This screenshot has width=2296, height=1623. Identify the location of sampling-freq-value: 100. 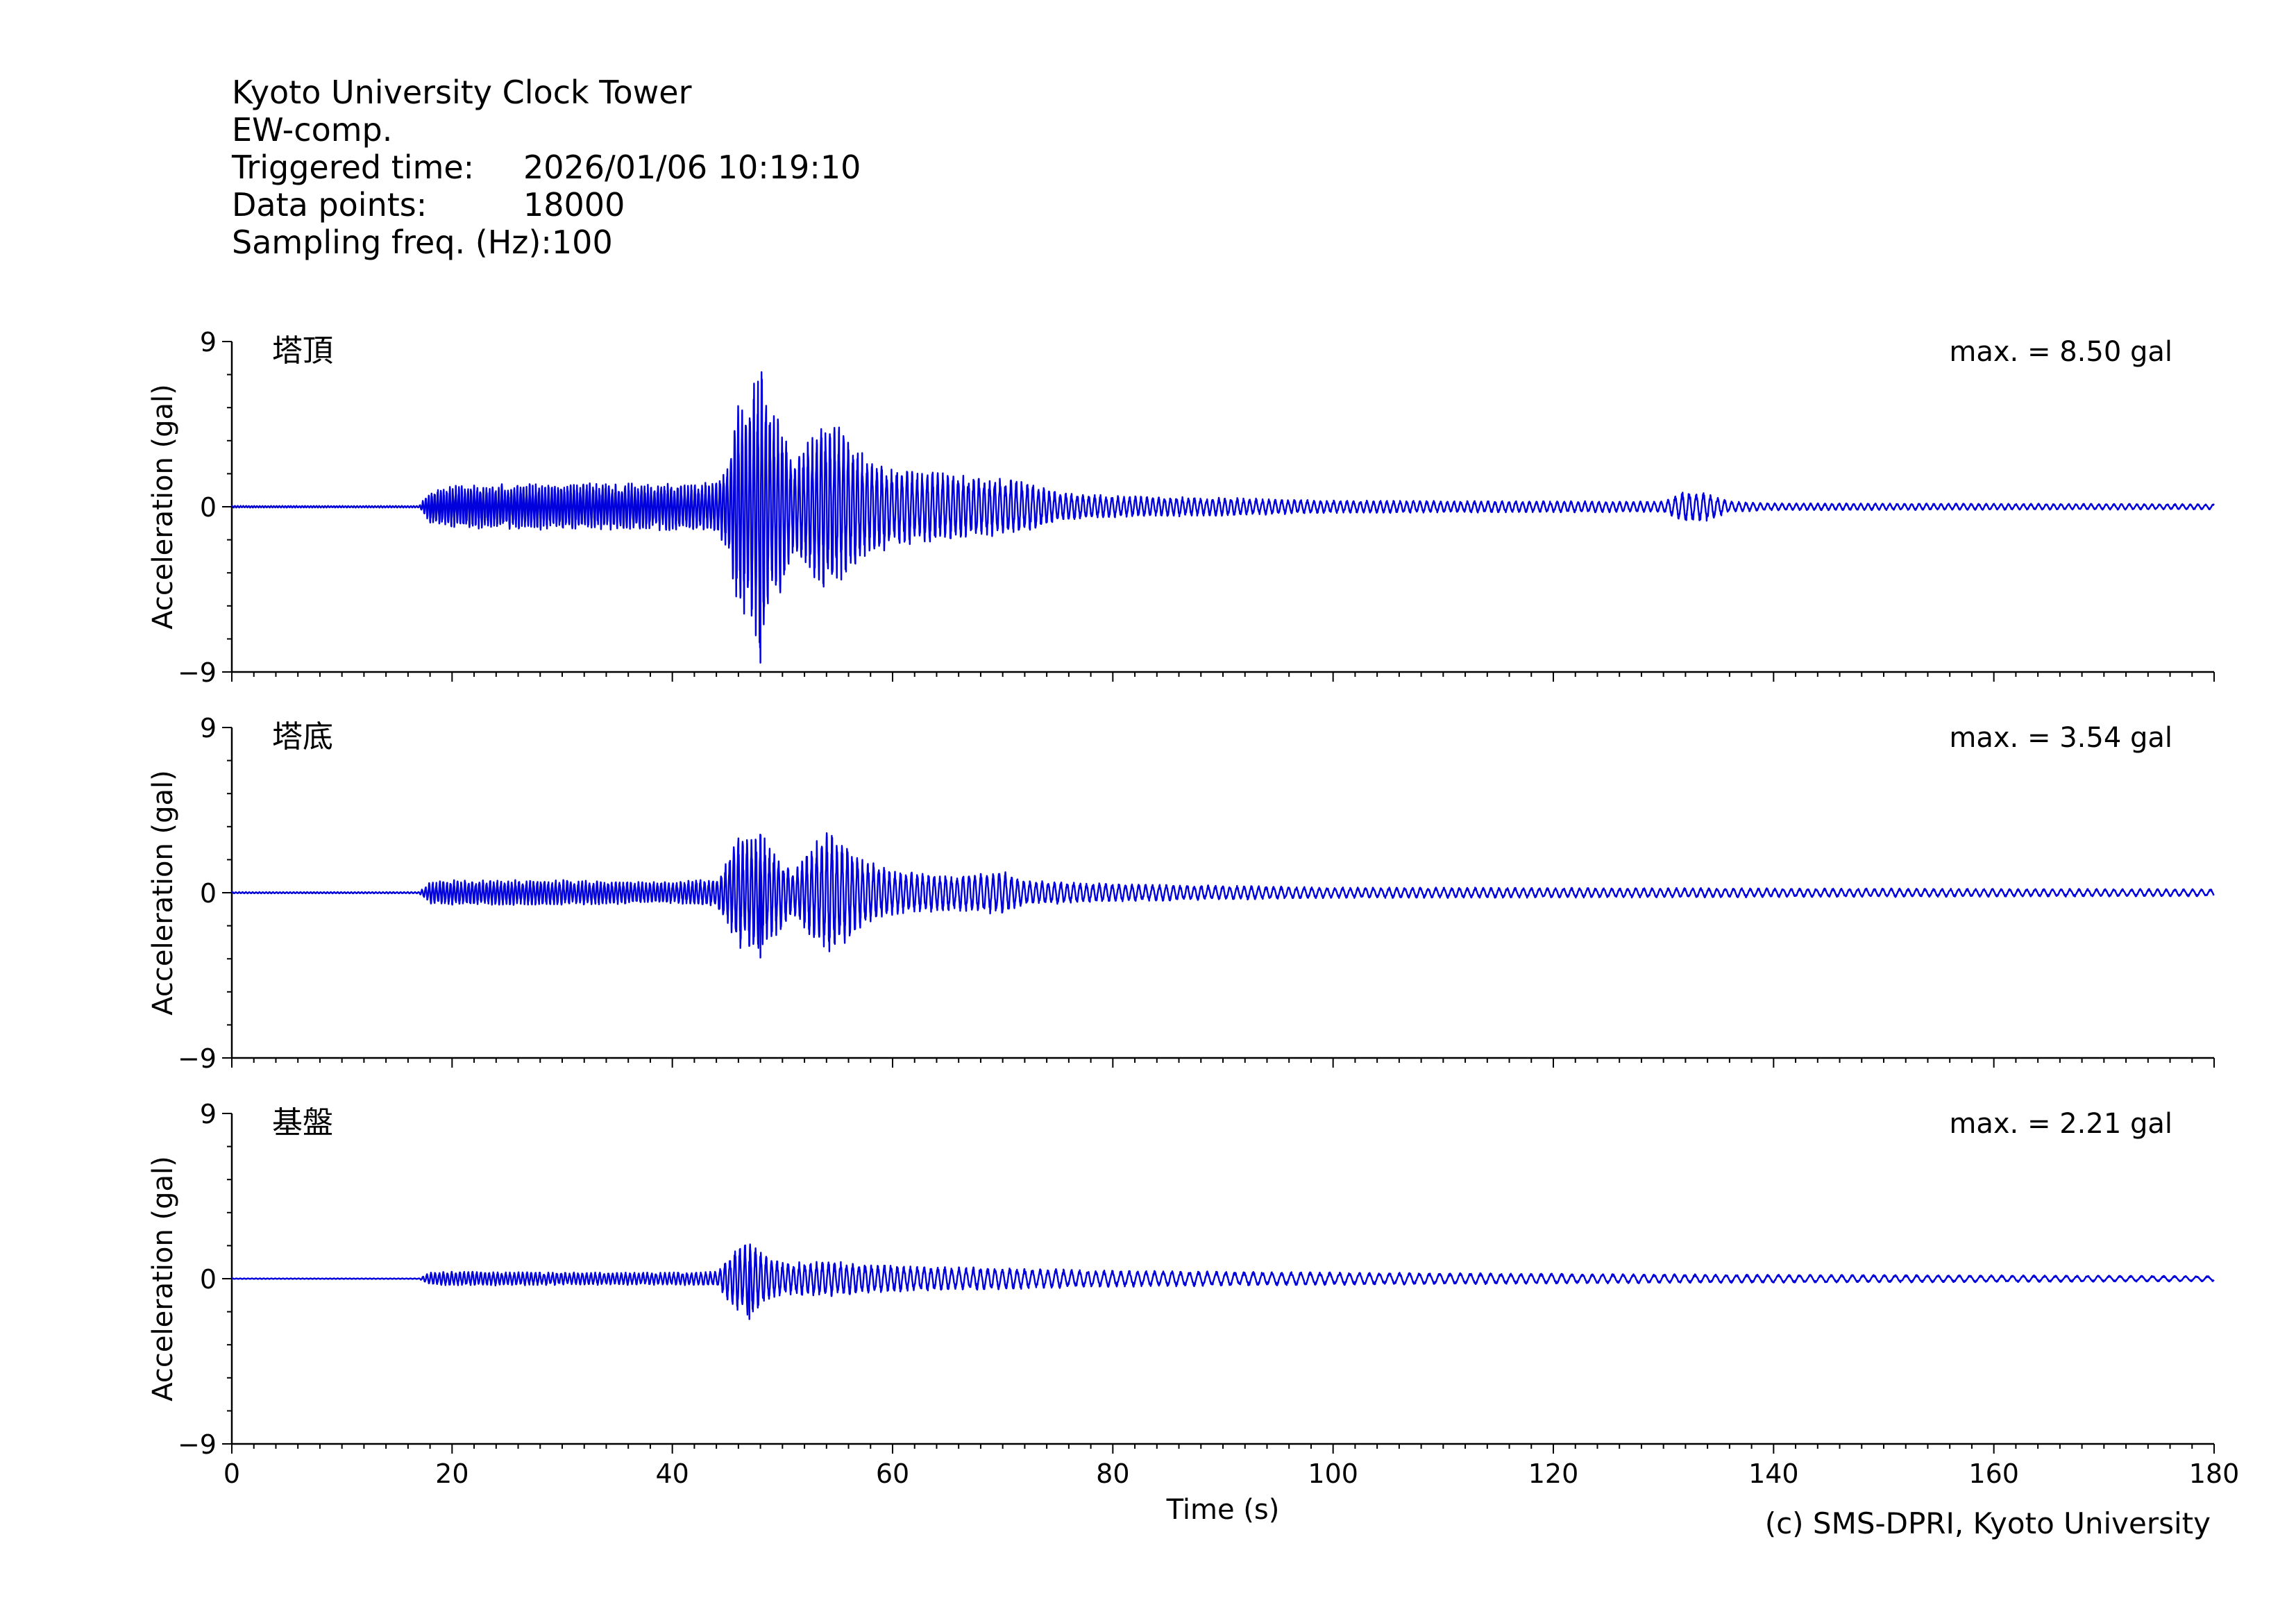
(582, 242).